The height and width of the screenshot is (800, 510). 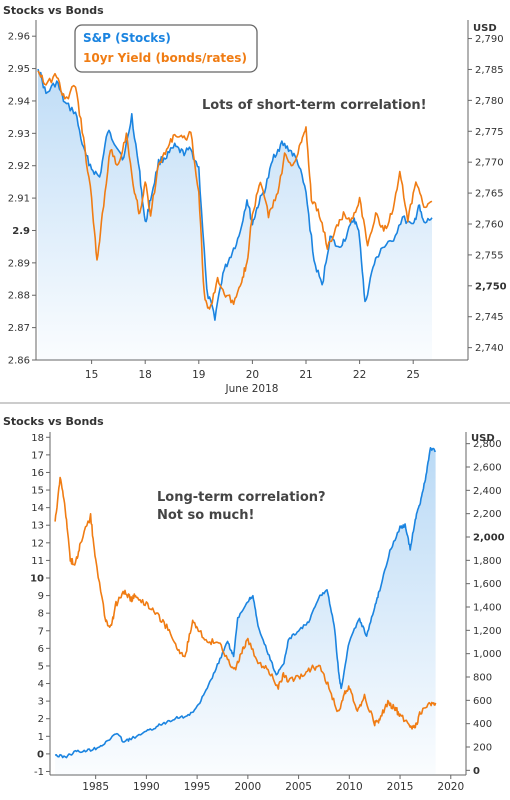 What do you see at coordinates (165, 58) in the screenshot?
I see `legend-yield-label: 10yr Yield (bonds/rates)` at bounding box center [165, 58].